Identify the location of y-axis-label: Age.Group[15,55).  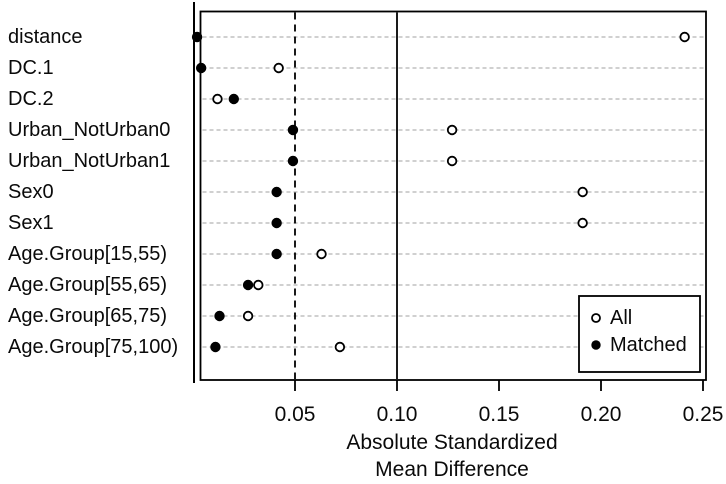
(87, 254).